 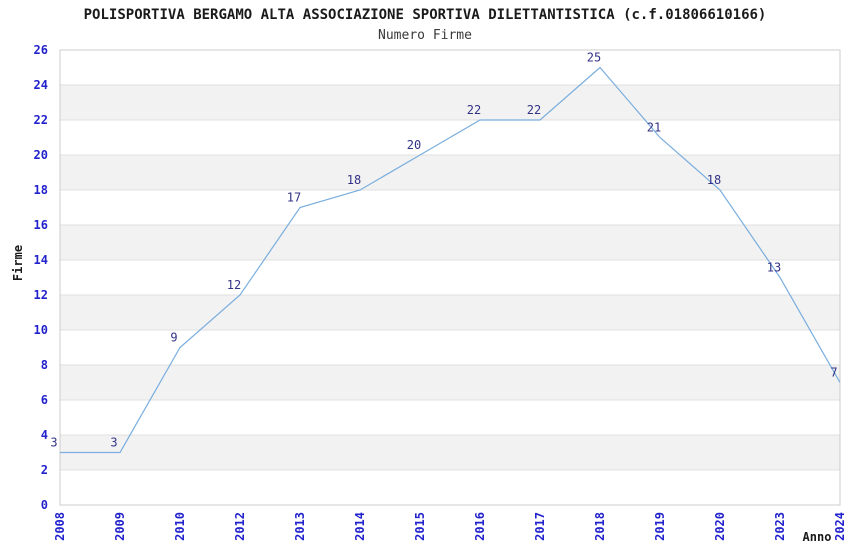 What do you see at coordinates (173, 338) in the screenshot?
I see `data-point-label: 9` at bounding box center [173, 338].